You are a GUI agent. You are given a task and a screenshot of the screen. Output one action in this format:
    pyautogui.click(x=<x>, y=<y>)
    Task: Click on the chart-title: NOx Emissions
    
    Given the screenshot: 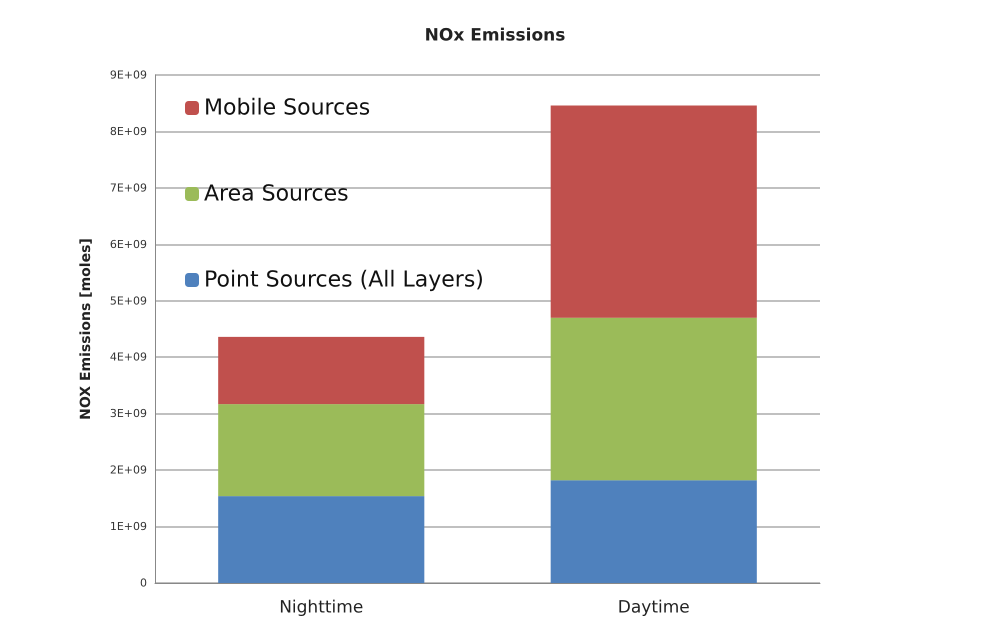 What is the action you would take?
    pyautogui.click(x=495, y=36)
    